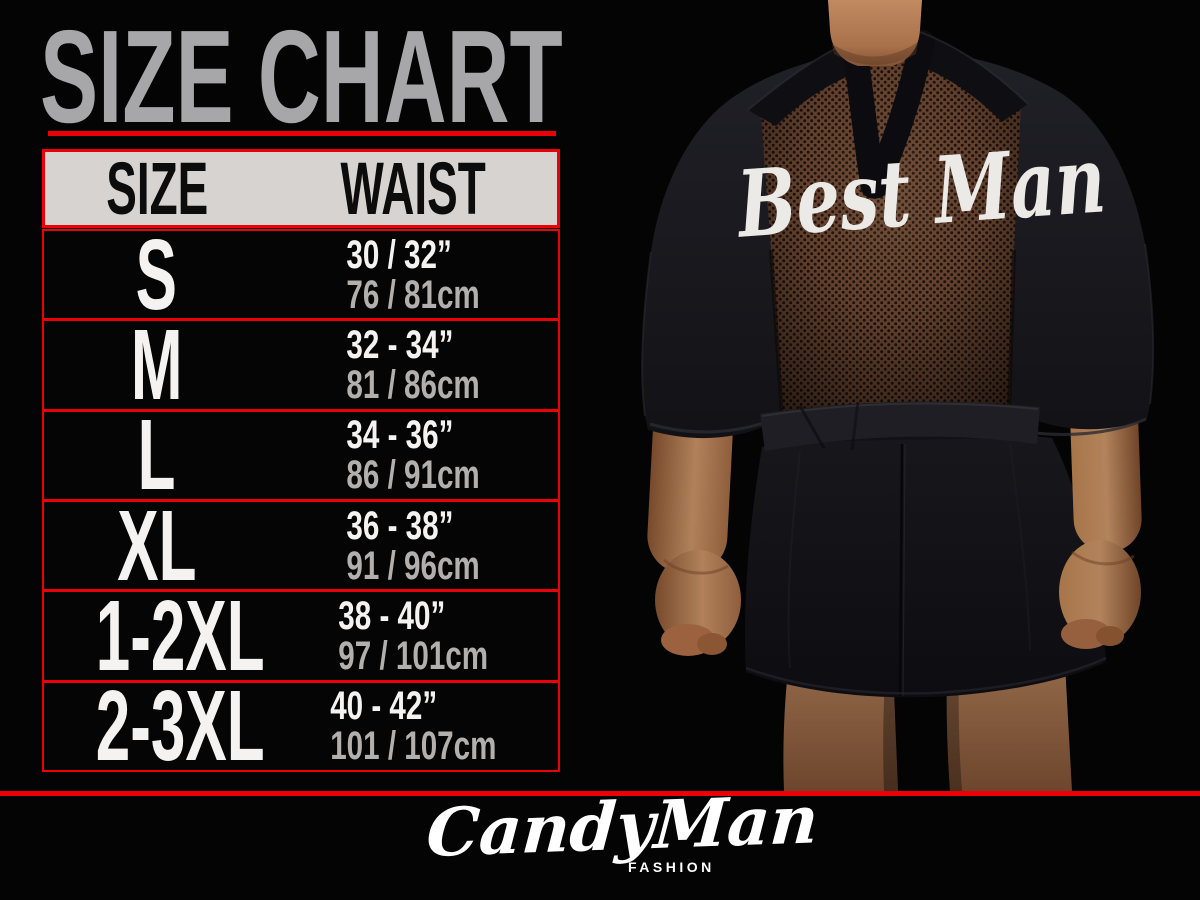 The width and height of the screenshot is (1200, 900). Describe the element at coordinates (301, 76) in the screenshot. I see `page-title: SIZE CHART` at that location.